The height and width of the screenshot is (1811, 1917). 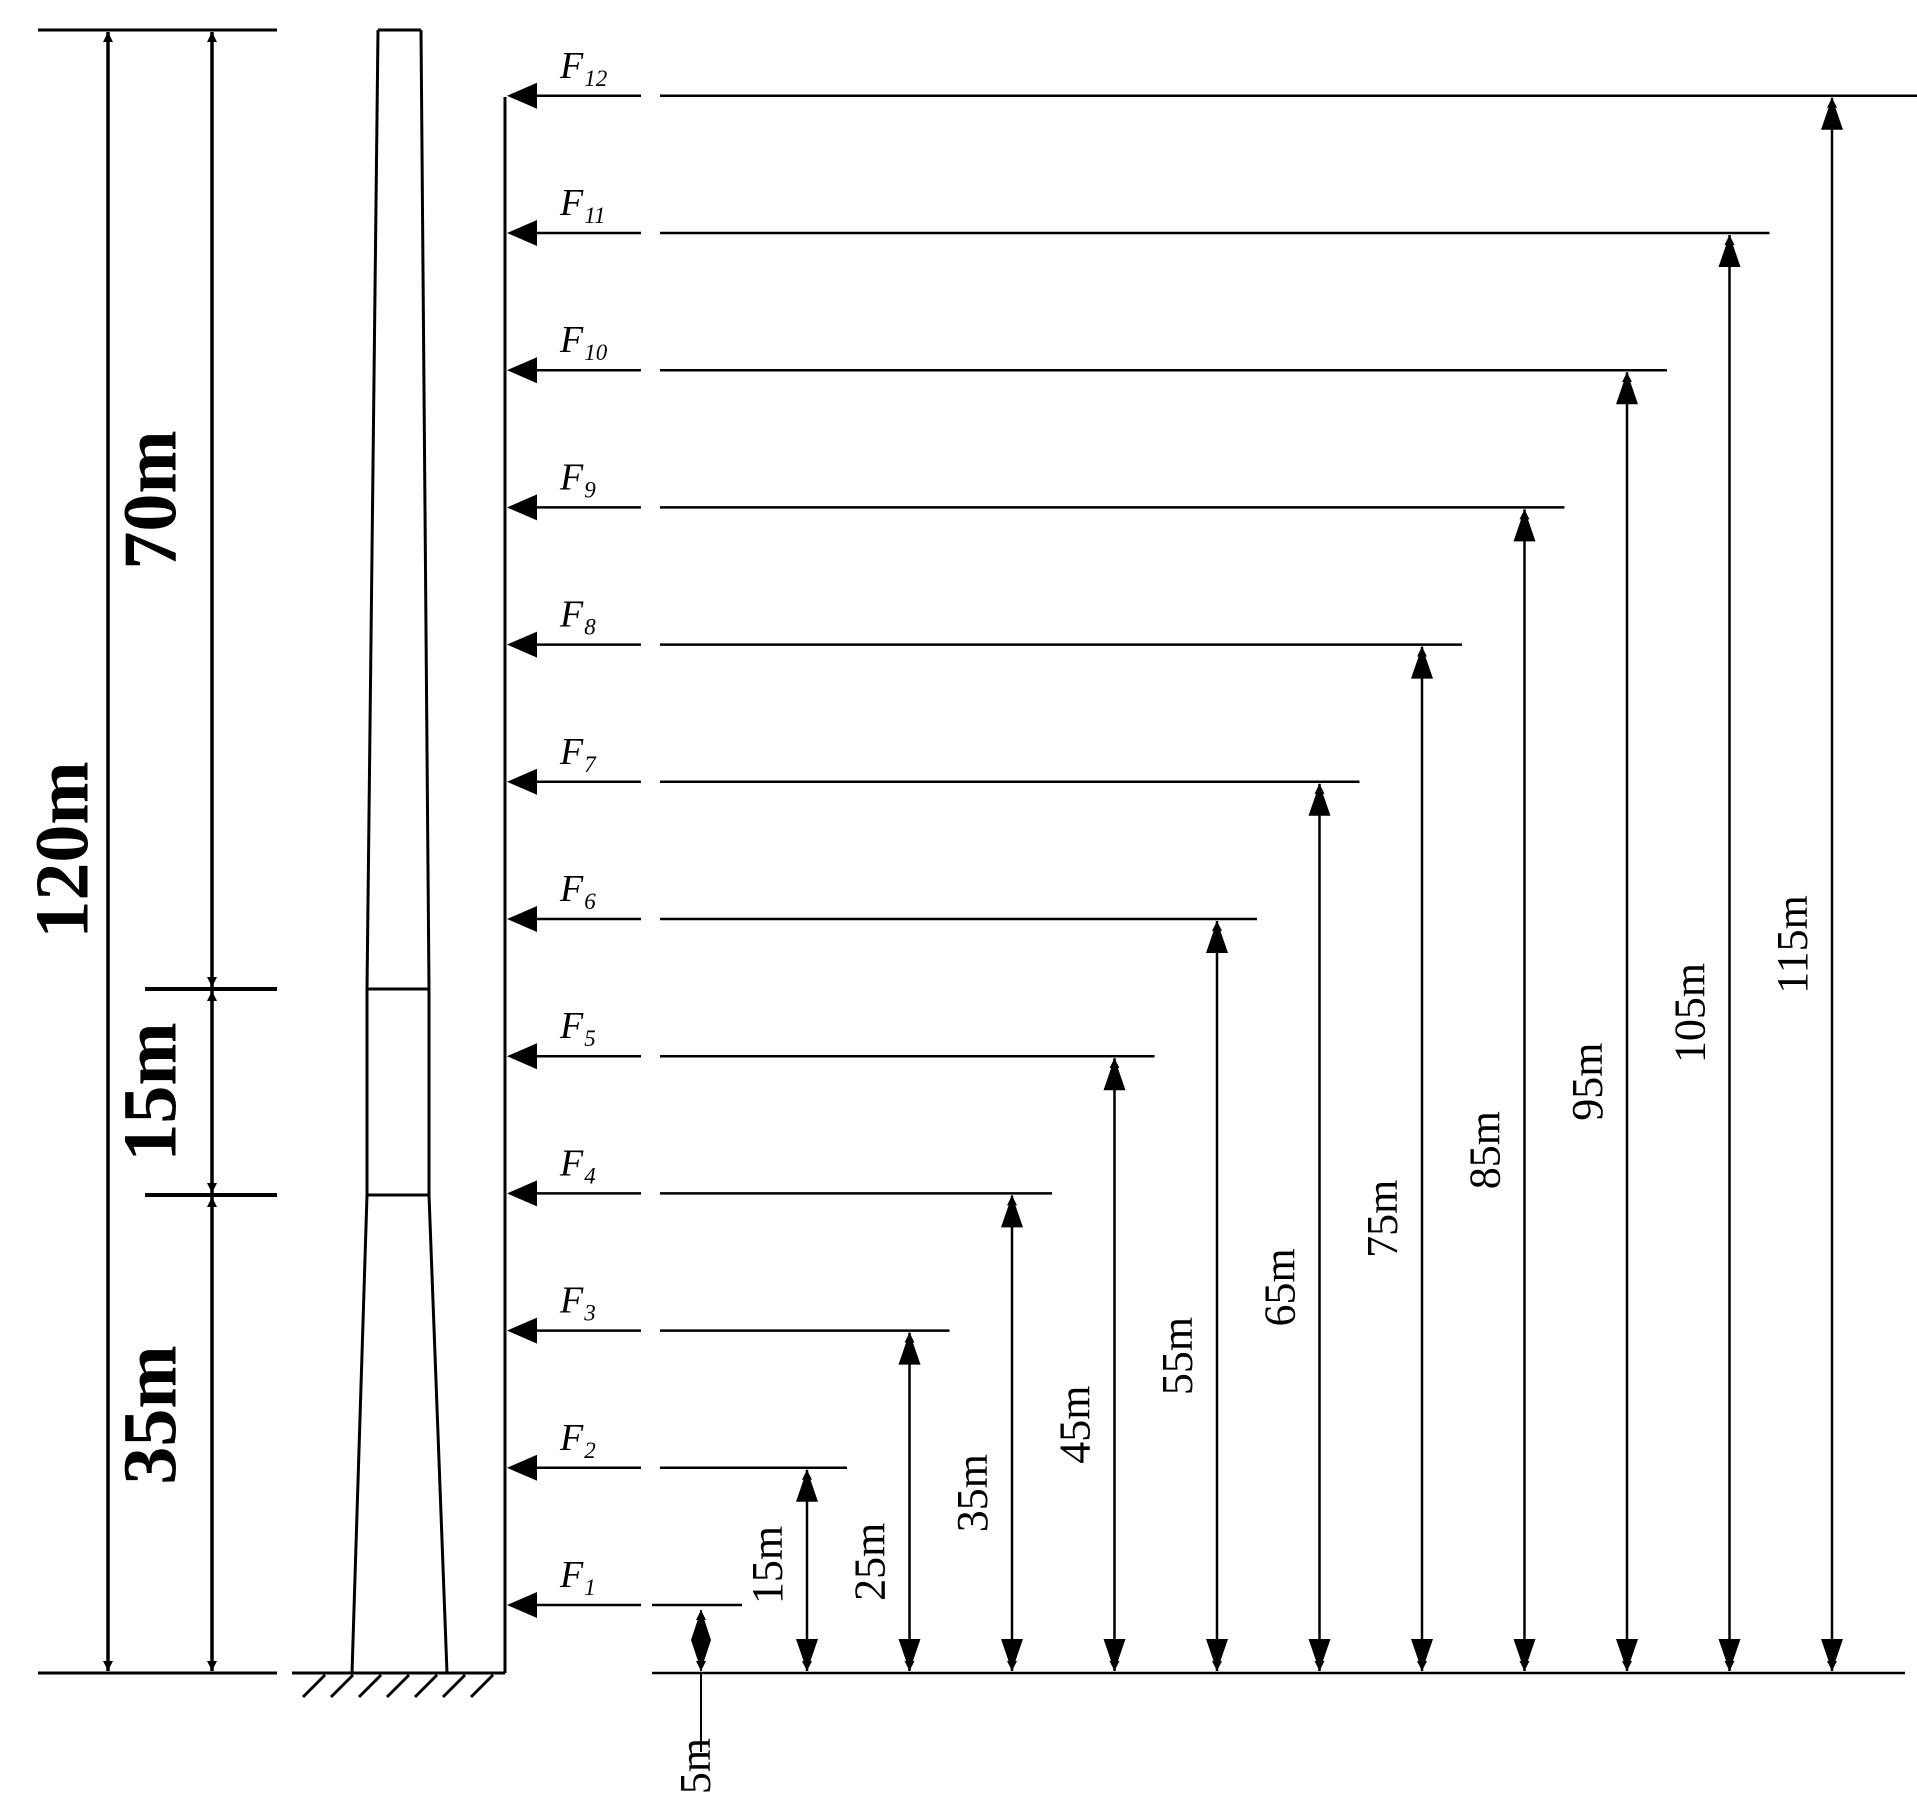 I want to click on force-label-subscript: 3, so click(x=589, y=1313).